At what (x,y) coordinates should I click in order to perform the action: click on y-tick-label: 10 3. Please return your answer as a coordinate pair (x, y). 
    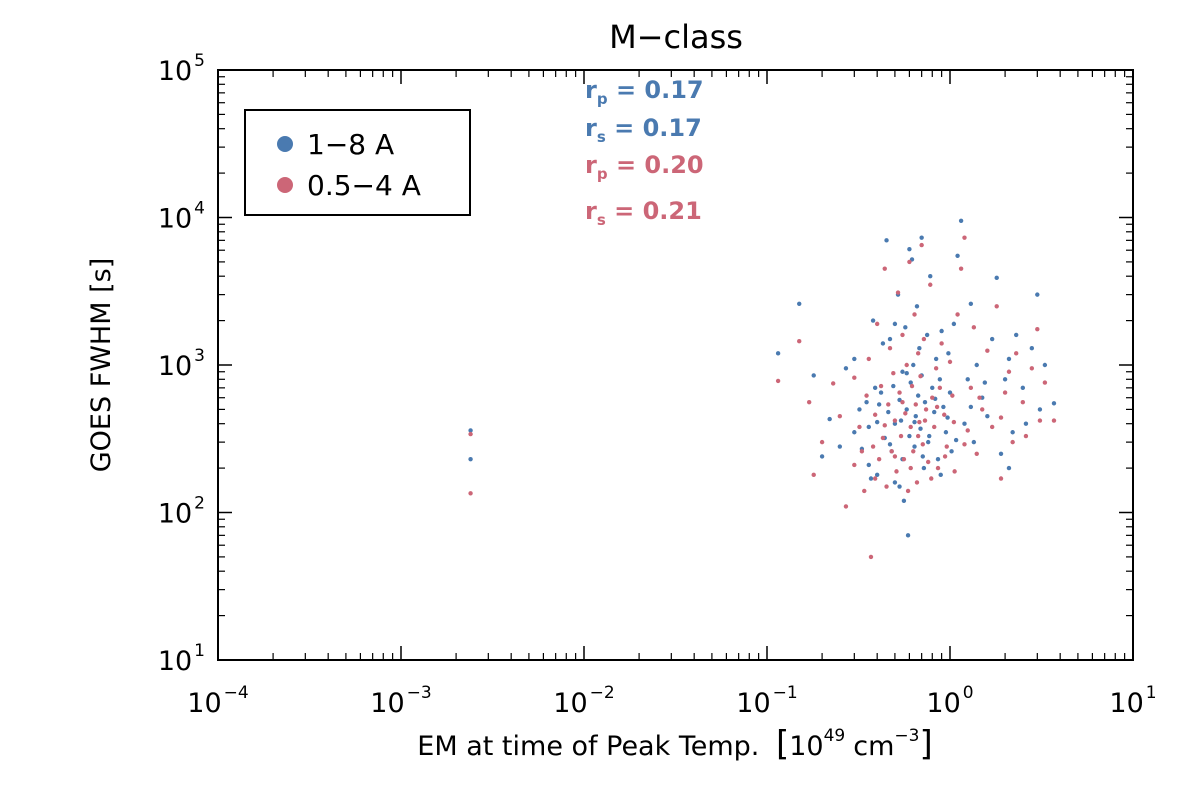
    Looking at the image, I should click on (181, 364).